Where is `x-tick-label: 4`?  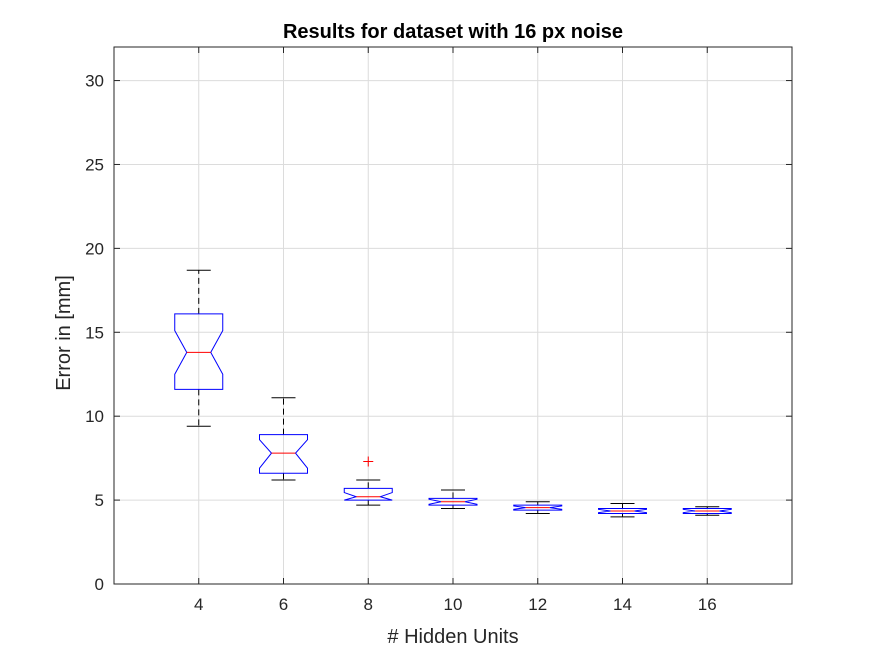 x-tick-label: 4 is located at coordinates (198, 604).